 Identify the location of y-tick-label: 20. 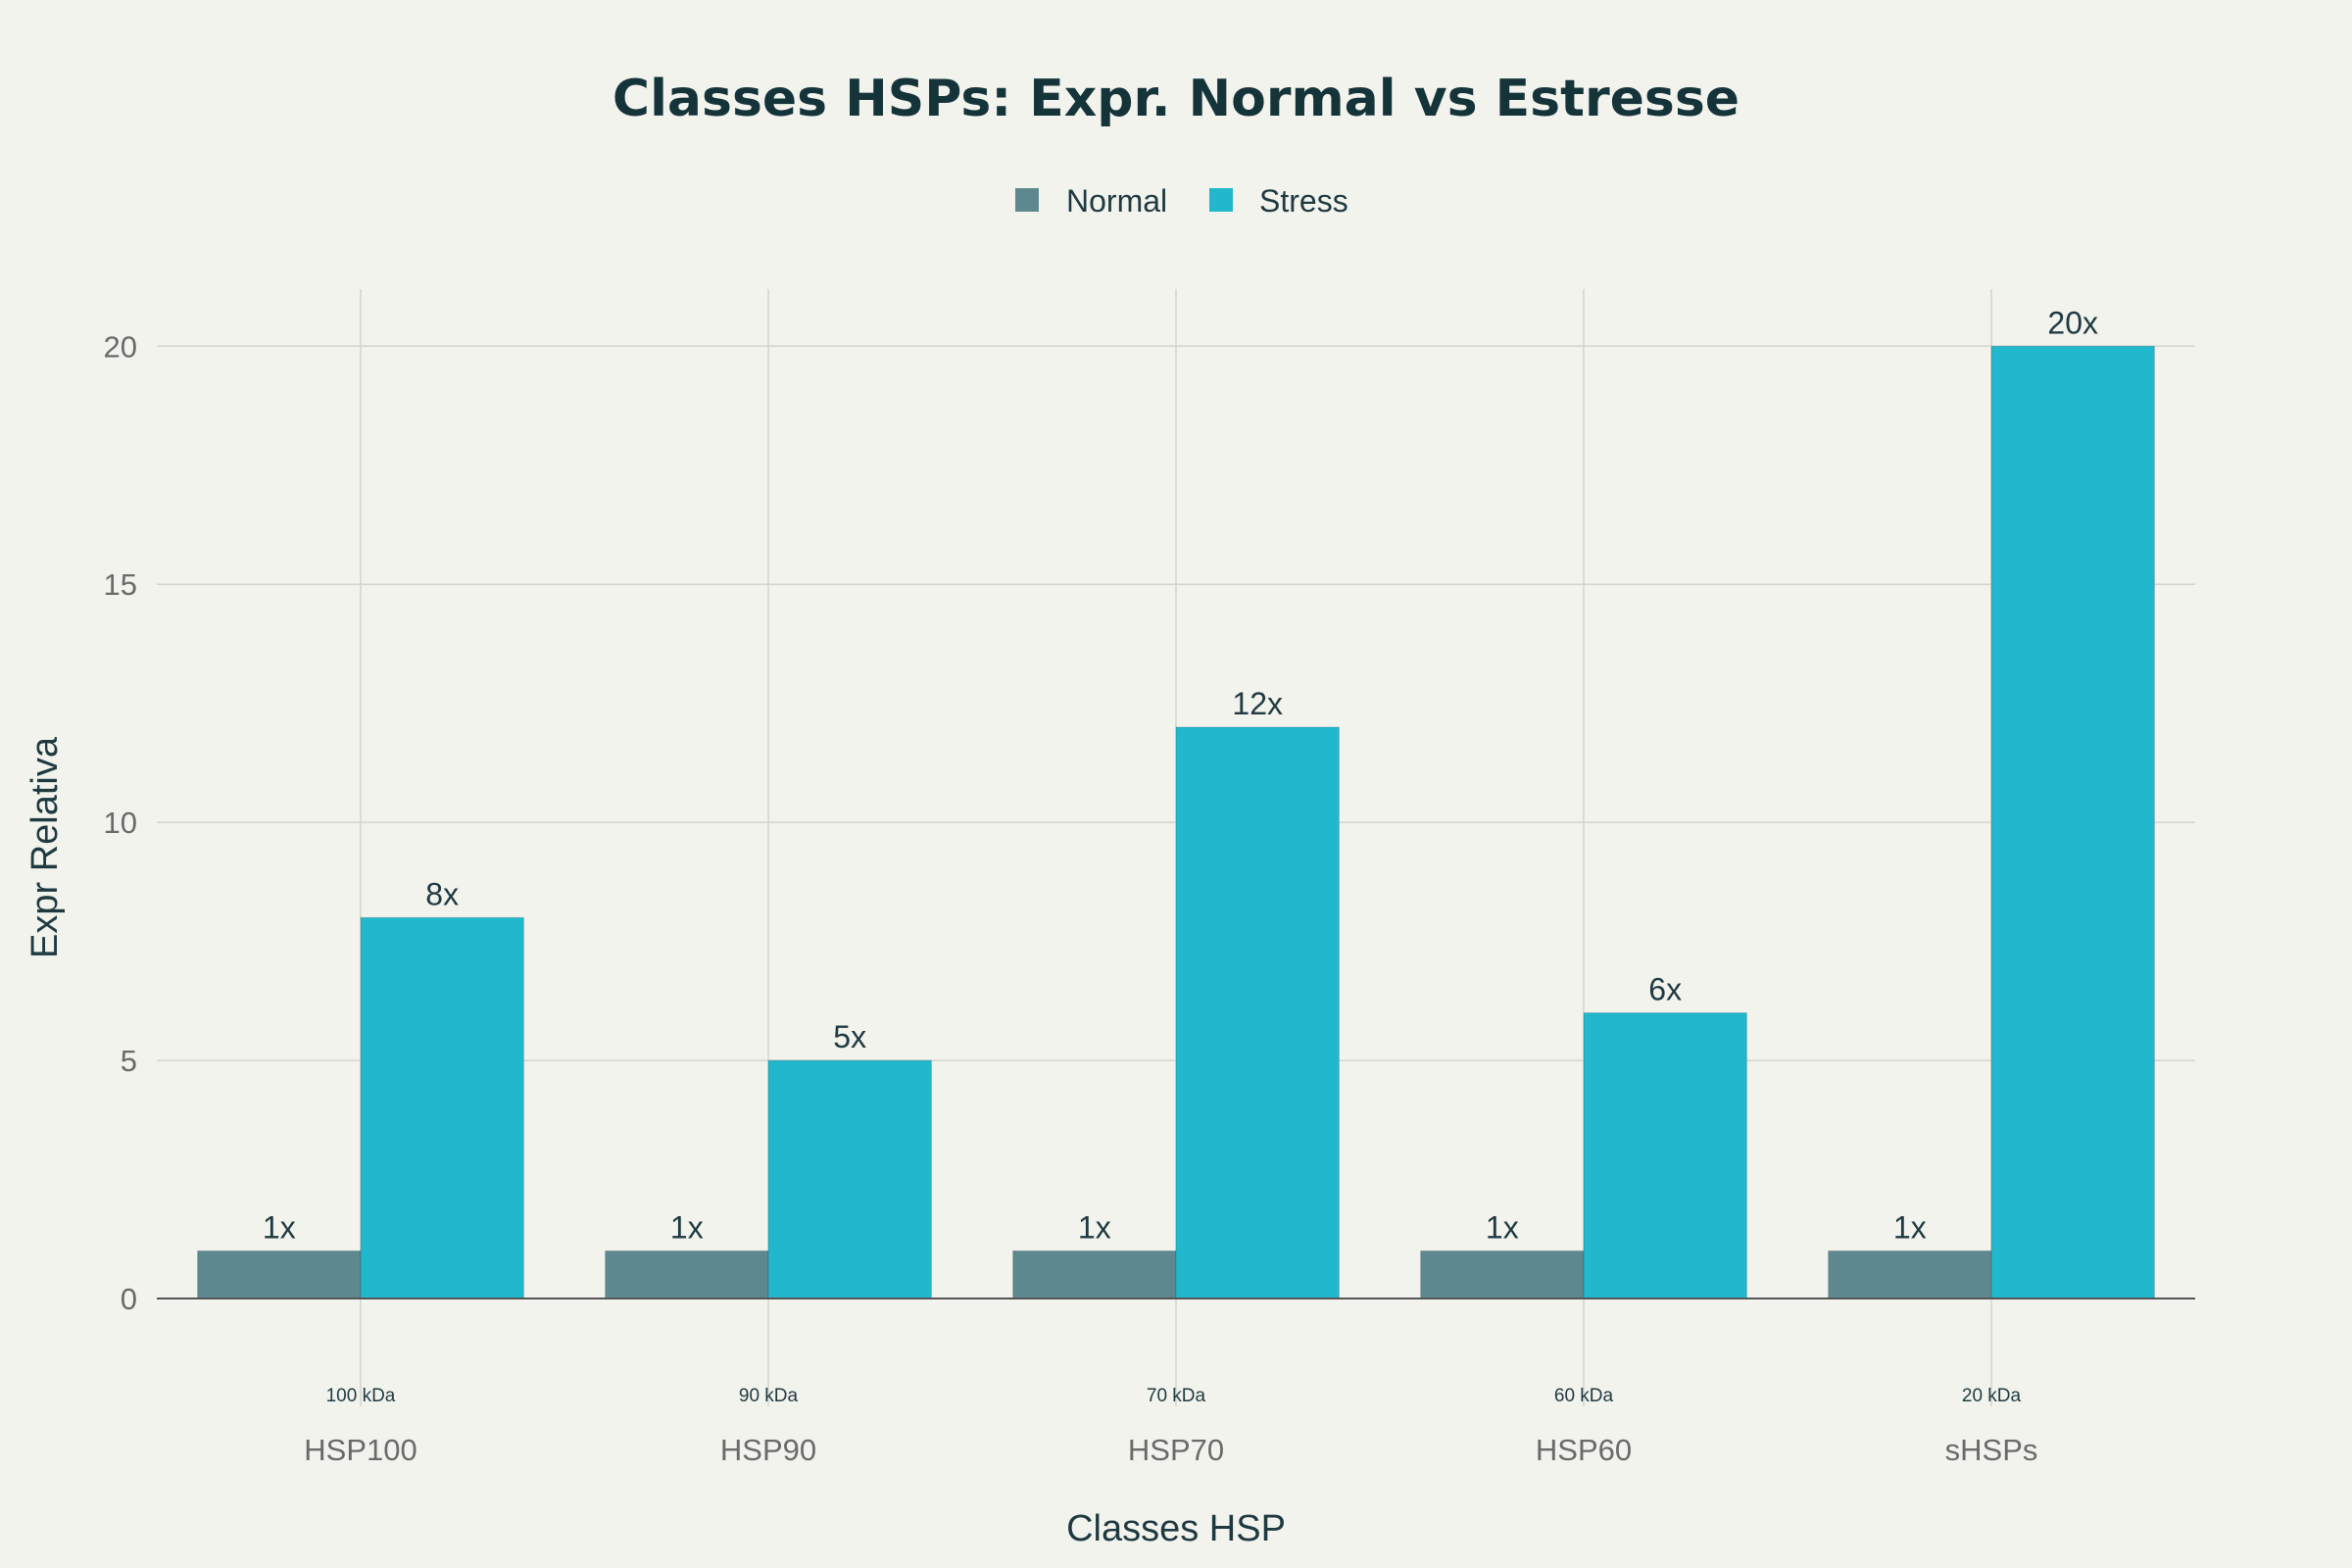
(120, 346).